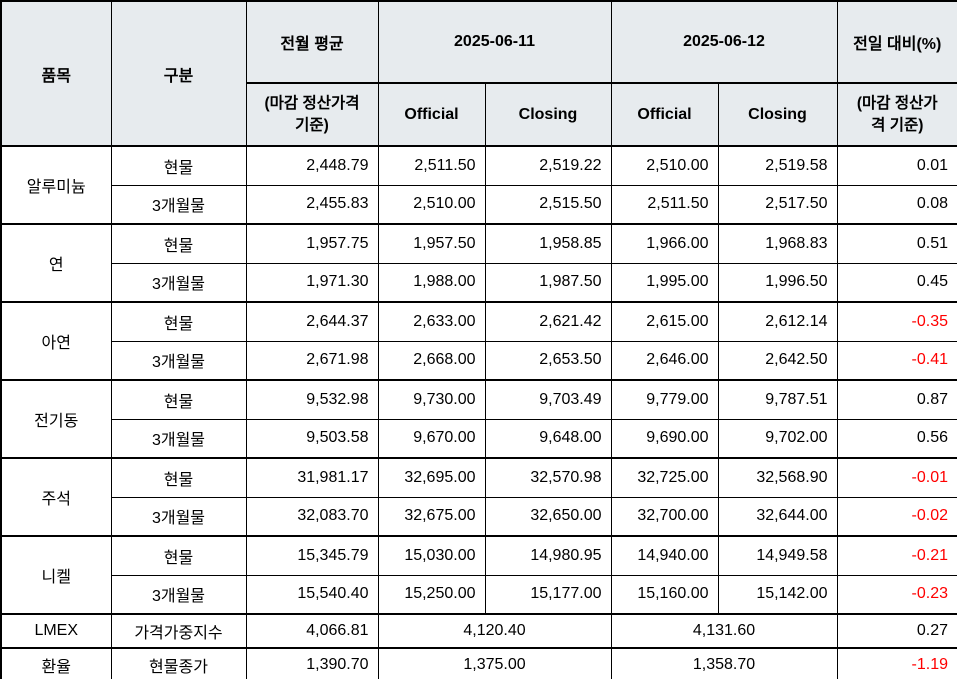  I want to click on day-over-day-cell: 0.51, so click(896, 243).